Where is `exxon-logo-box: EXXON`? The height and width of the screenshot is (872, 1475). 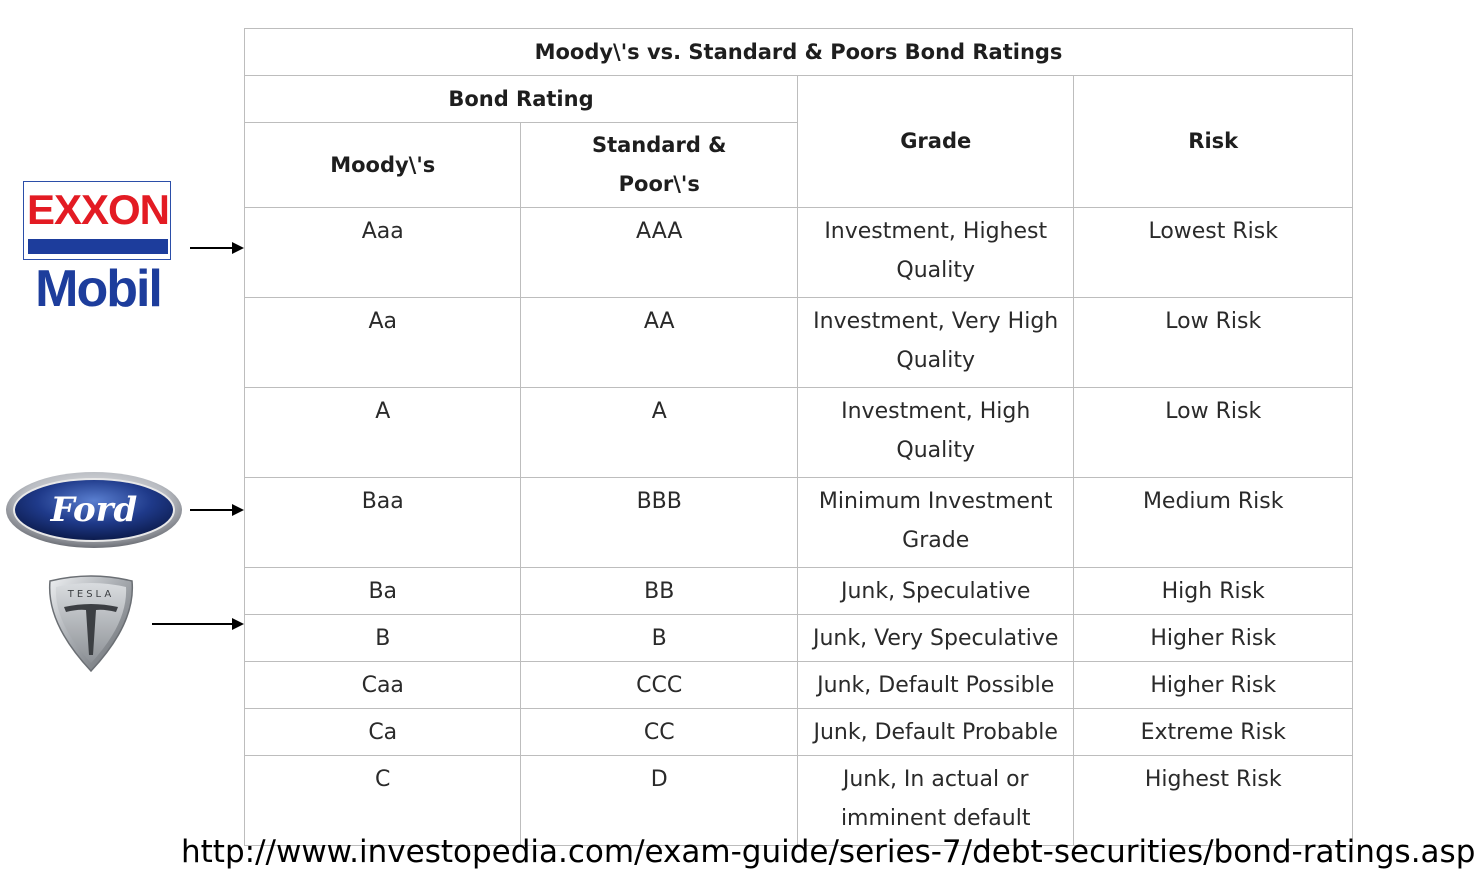
exxon-logo-box: EXXON is located at coordinates (97, 220).